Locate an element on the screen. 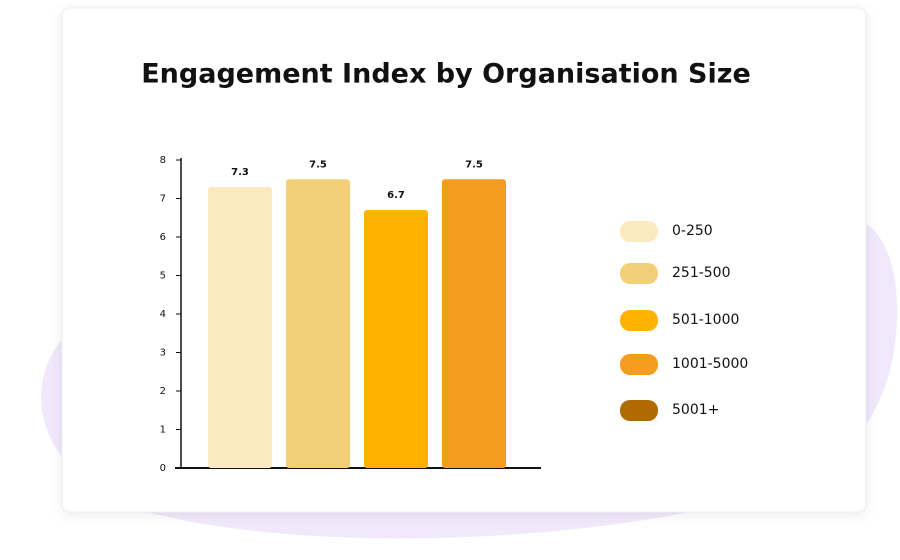 Image resolution: width=900 pixels, height=560 pixels. y-tick-label: 8 is located at coordinates (163, 160).